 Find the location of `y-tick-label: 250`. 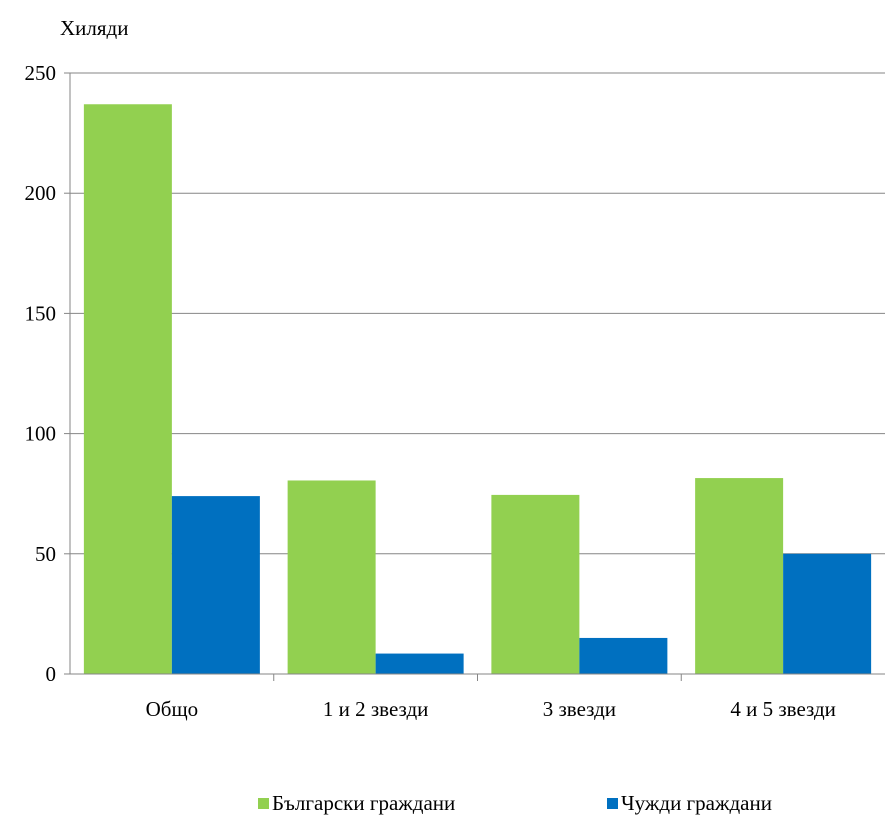

y-tick-label: 250 is located at coordinates (41, 73).